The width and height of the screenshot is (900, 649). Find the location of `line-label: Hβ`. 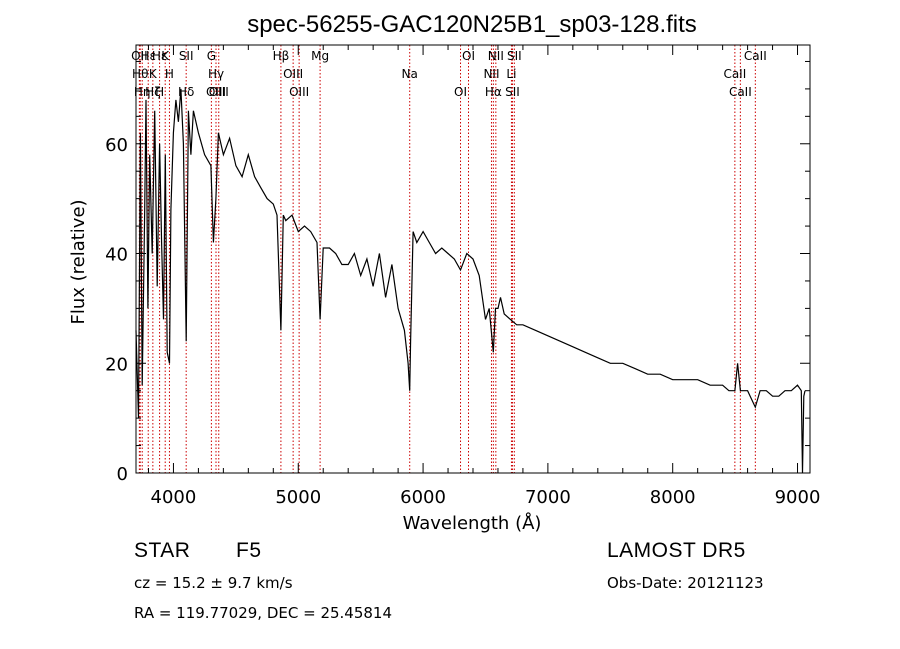

line-label: Hβ is located at coordinates (281, 56).